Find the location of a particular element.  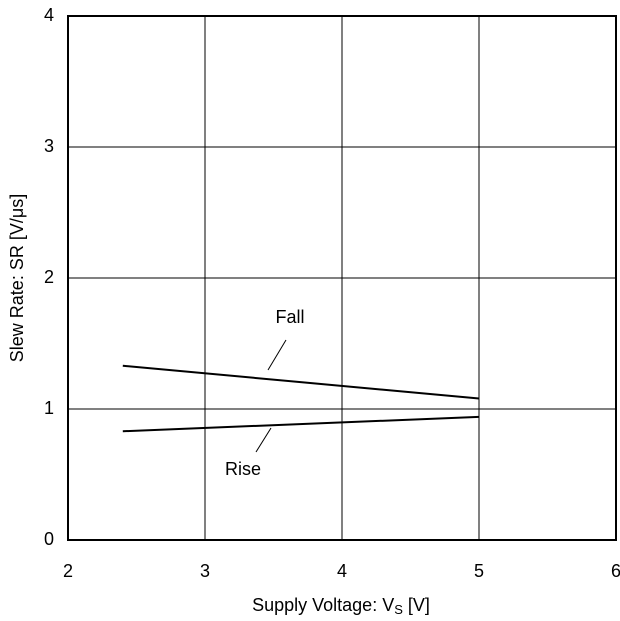

x-axis-label: Supply Voltage: VS [V] is located at coordinates (341, 606).